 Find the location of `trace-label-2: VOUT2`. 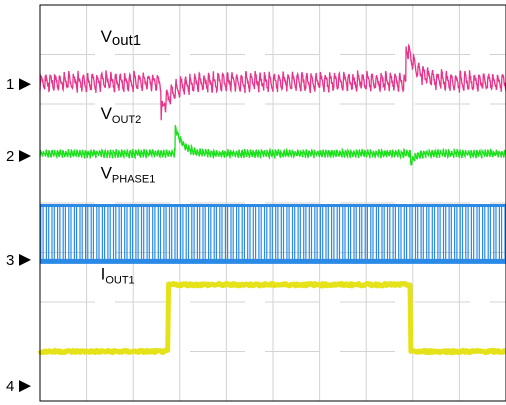

trace-label-2: VOUT2 is located at coordinates (121, 115).